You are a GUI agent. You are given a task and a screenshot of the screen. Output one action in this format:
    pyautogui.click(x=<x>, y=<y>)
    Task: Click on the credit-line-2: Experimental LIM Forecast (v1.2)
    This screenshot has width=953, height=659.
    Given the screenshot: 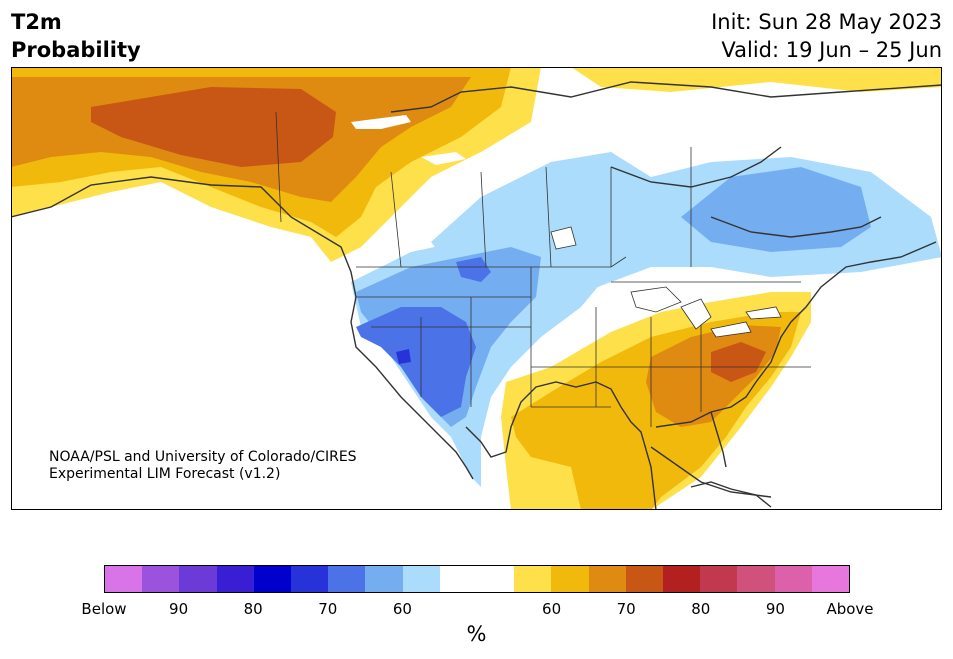 What is the action you would take?
    pyautogui.click(x=165, y=474)
    